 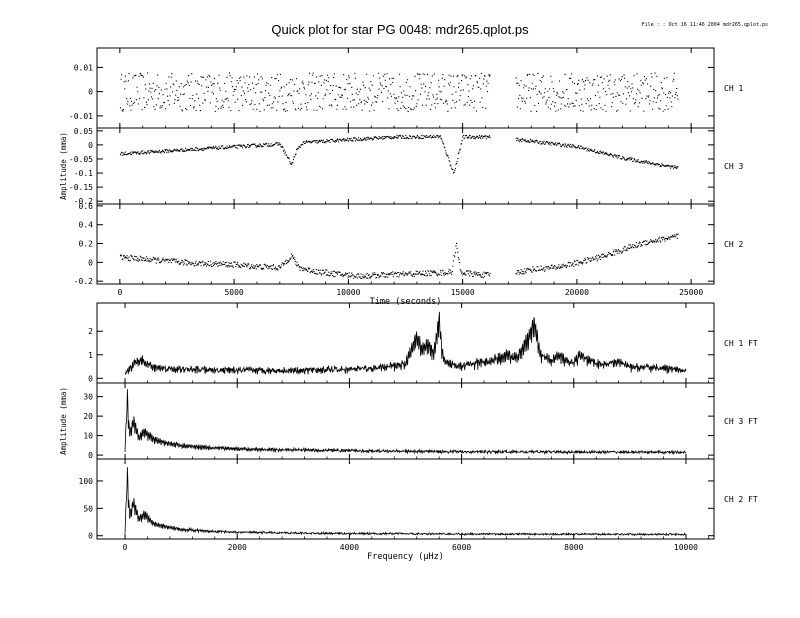 What do you see at coordinates (83, 67) in the screenshot?
I see `y-tick-label: 0.01` at bounding box center [83, 67].